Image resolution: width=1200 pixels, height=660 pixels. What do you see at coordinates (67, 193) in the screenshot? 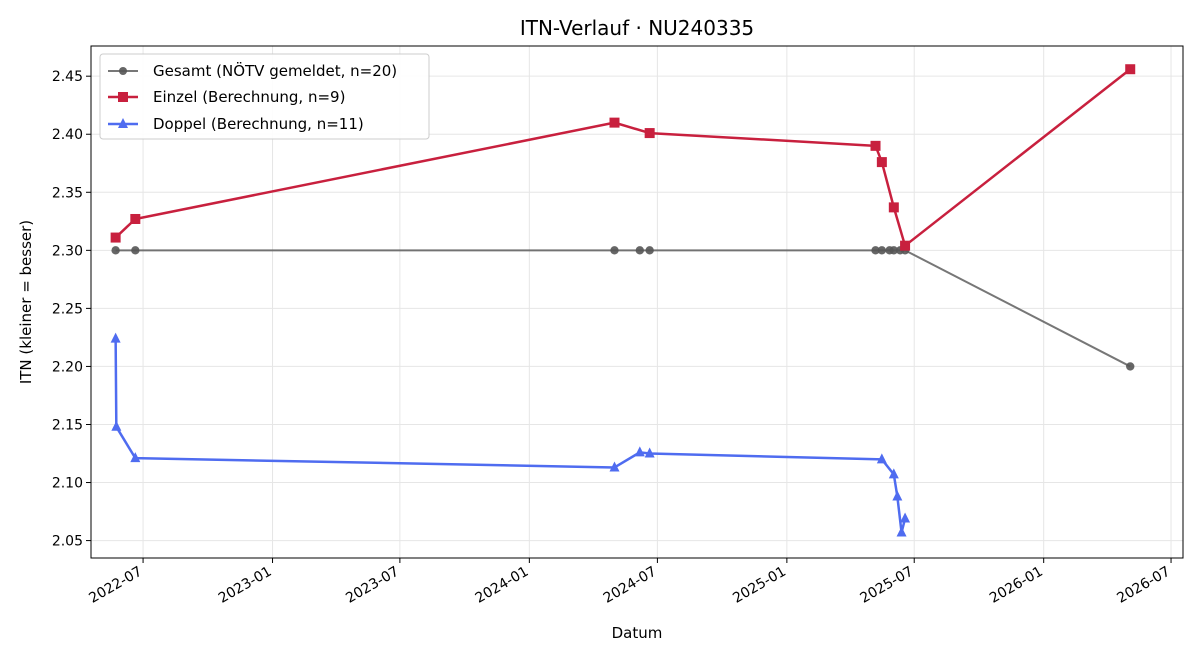
I see `y-tick-label: 2.35` at bounding box center [67, 193].